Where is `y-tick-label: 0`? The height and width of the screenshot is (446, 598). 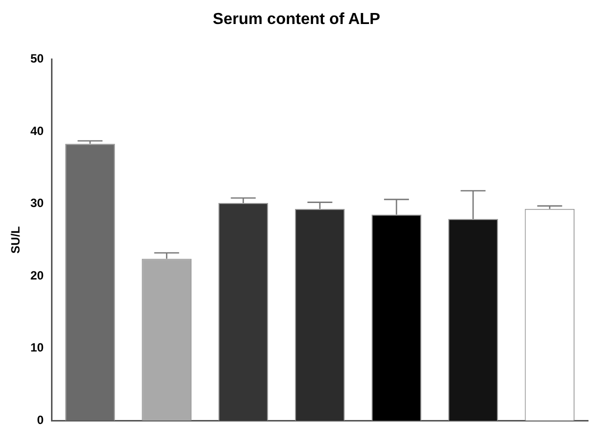
y-tick-label: 0 is located at coordinates (40, 419).